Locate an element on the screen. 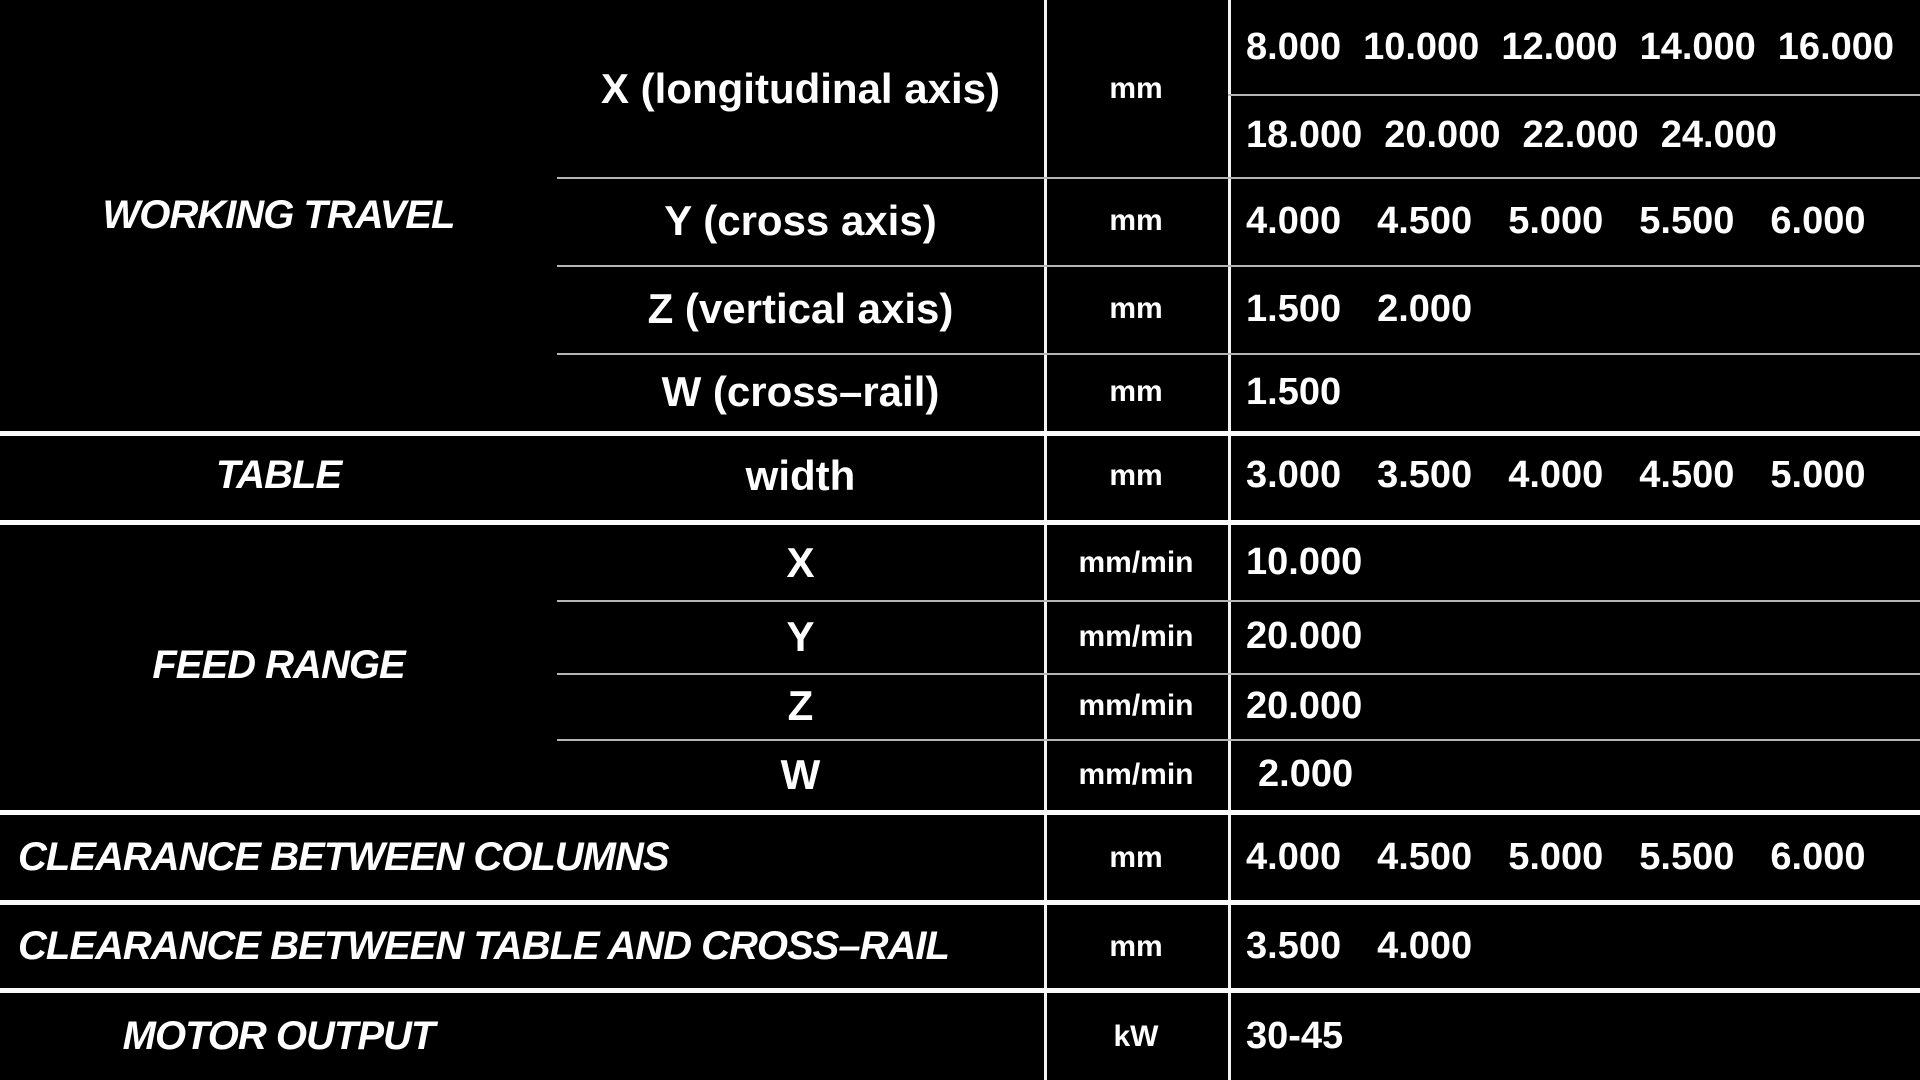 The width and height of the screenshot is (1920, 1080). grid-hline-feed-yz is located at coordinates (1238, 674).